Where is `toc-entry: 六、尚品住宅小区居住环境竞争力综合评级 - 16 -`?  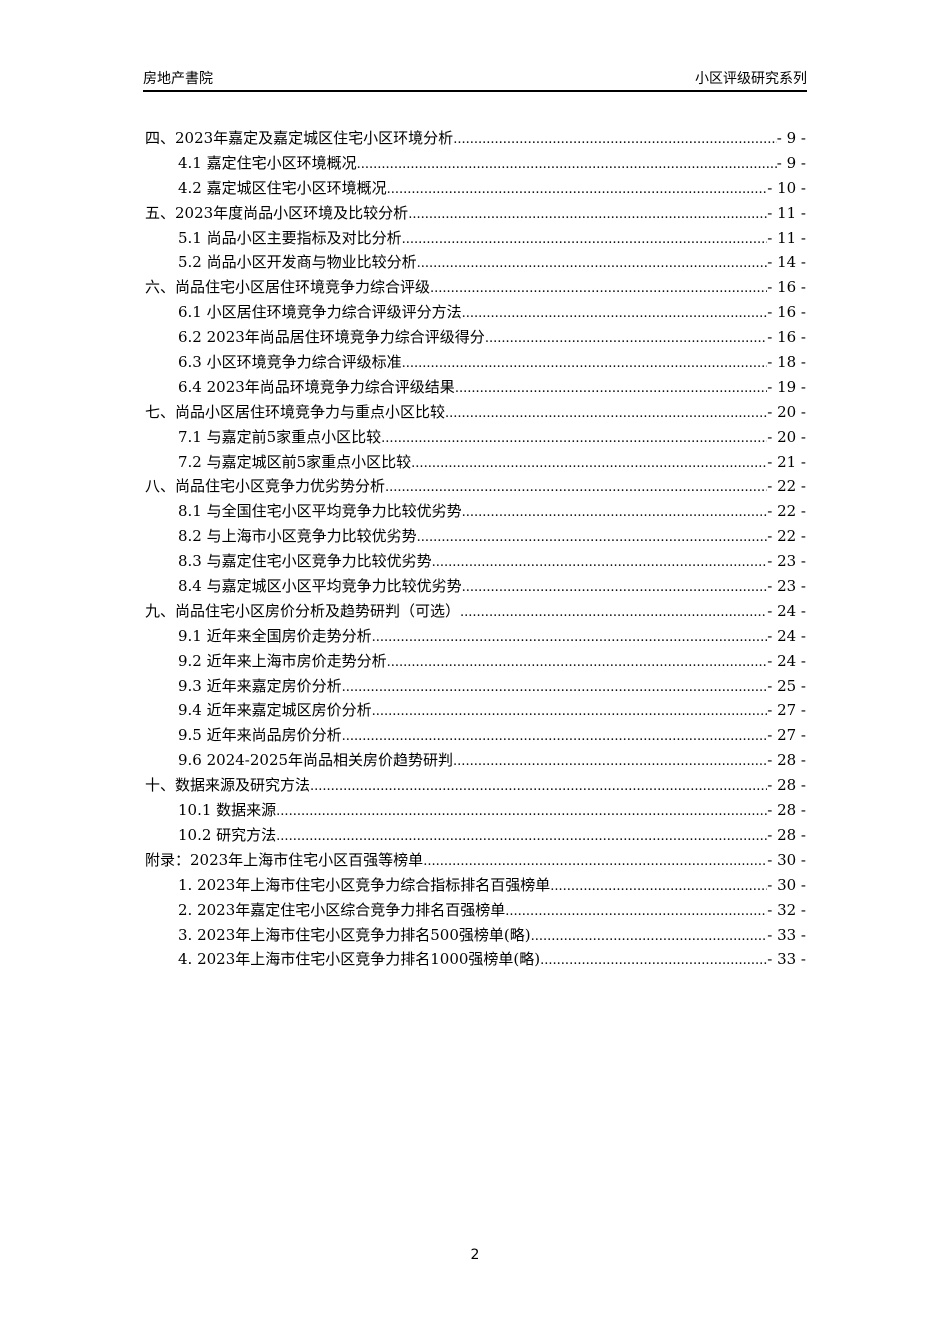 toc-entry: 六、尚品住宅小区居住环境竞争力综合评级 - 16 - is located at coordinates (475, 287).